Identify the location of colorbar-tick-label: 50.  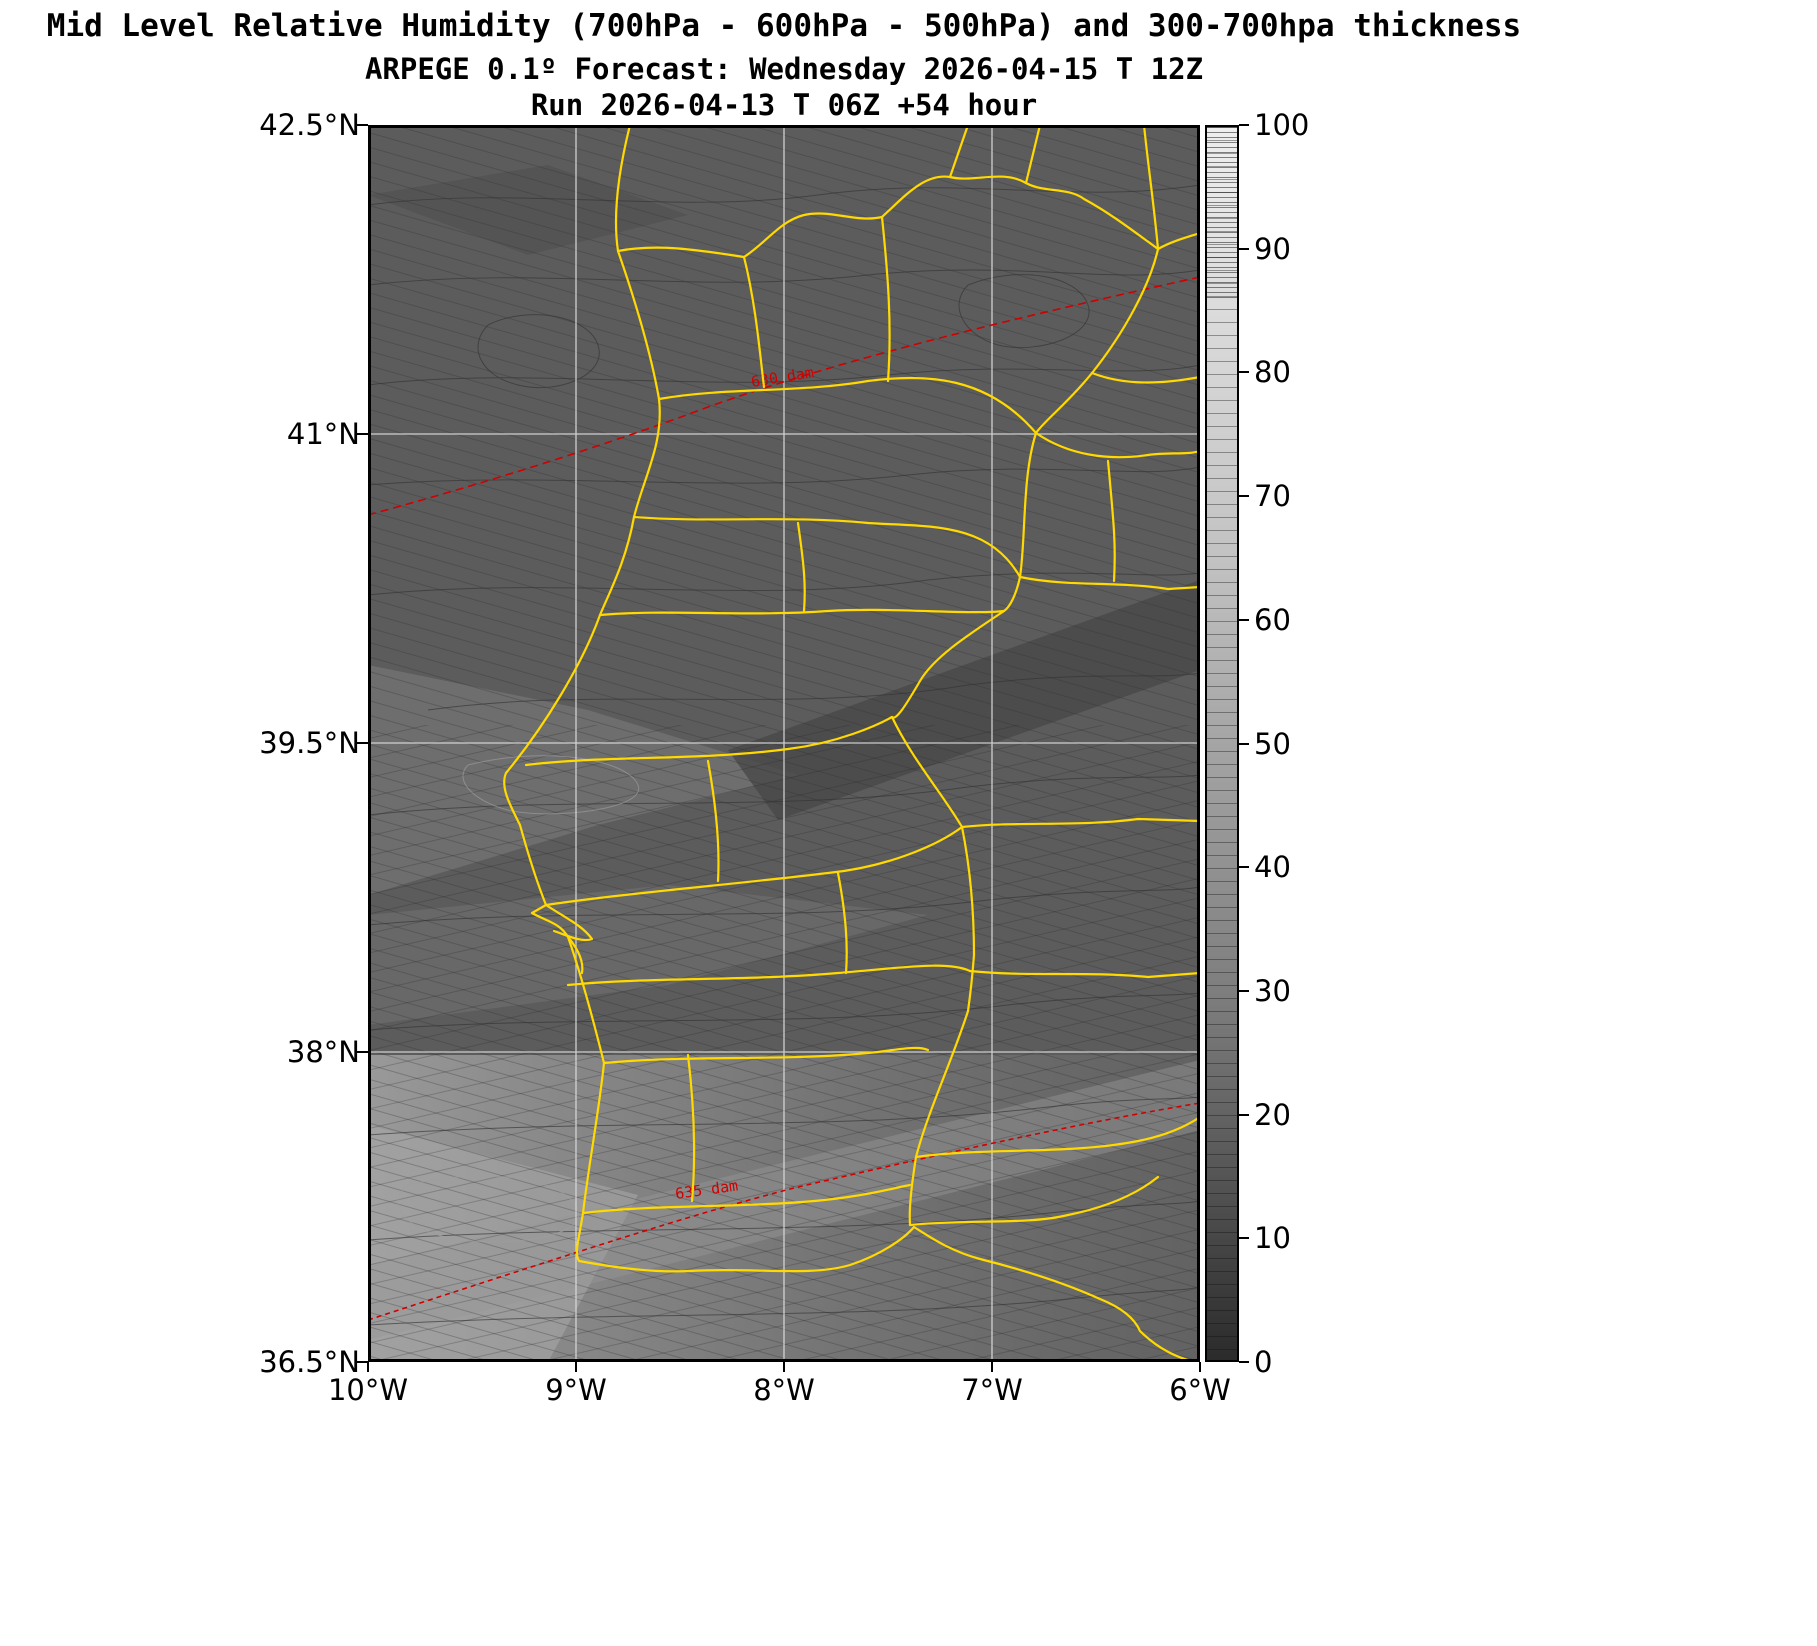
(1272, 744).